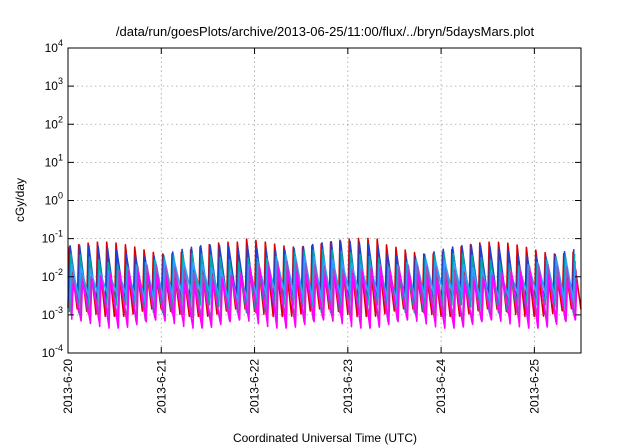 Image resolution: width=640 pixels, height=448 pixels. Describe the element at coordinates (52, 275) in the screenshot. I see `y-tick-label: 10⁻²` at that location.